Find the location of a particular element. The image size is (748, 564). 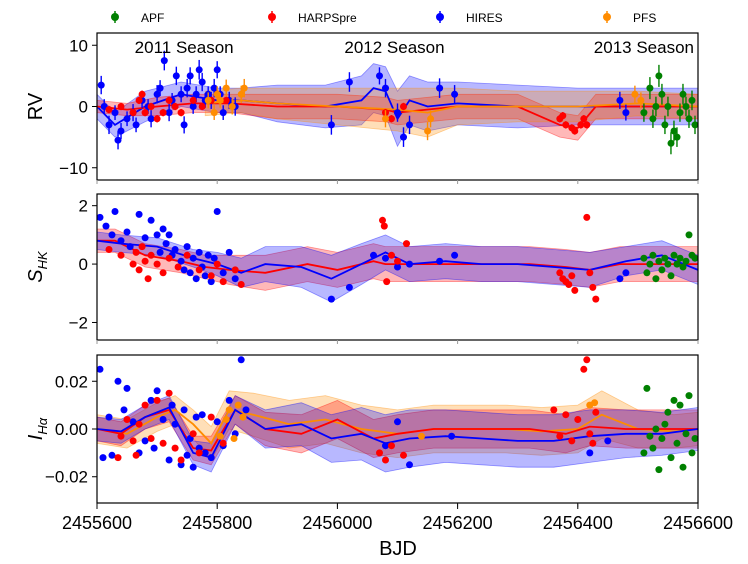

x-tick-label: 2455600 is located at coordinates (97, 523).